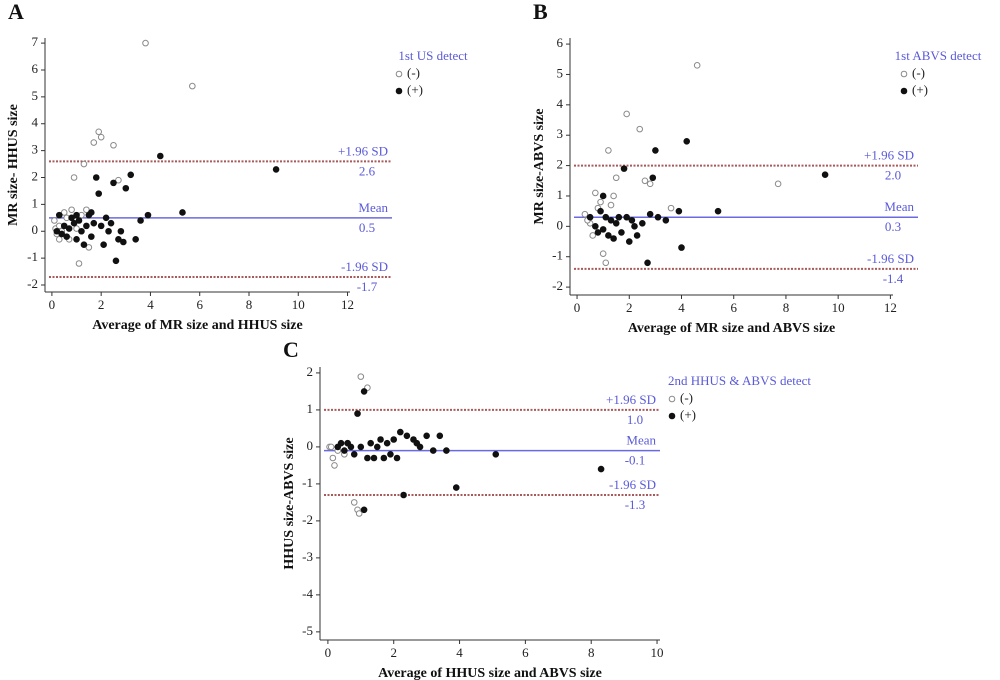 This screenshot has height=680, width=1000. I want to click on x-axis-label: Average of MR size and HHUS size, so click(197, 325).